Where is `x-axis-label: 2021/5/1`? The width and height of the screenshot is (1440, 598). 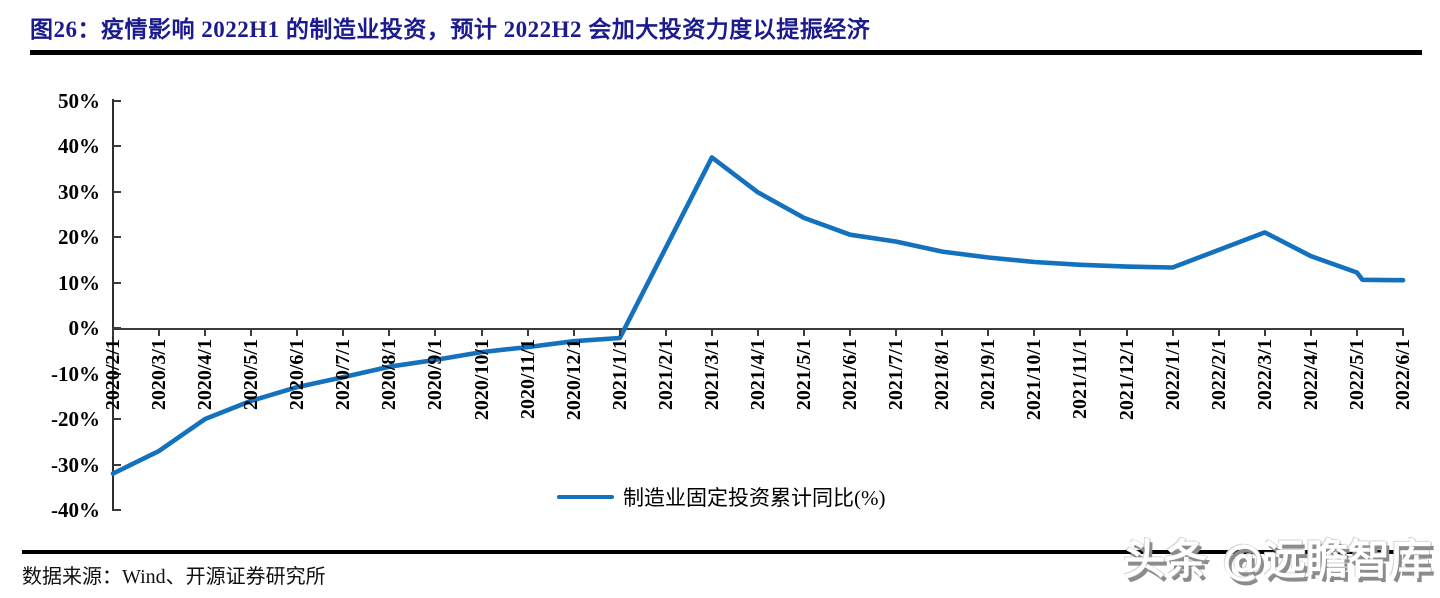
x-axis-label: 2021/5/1 is located at coordinates (804, 375).